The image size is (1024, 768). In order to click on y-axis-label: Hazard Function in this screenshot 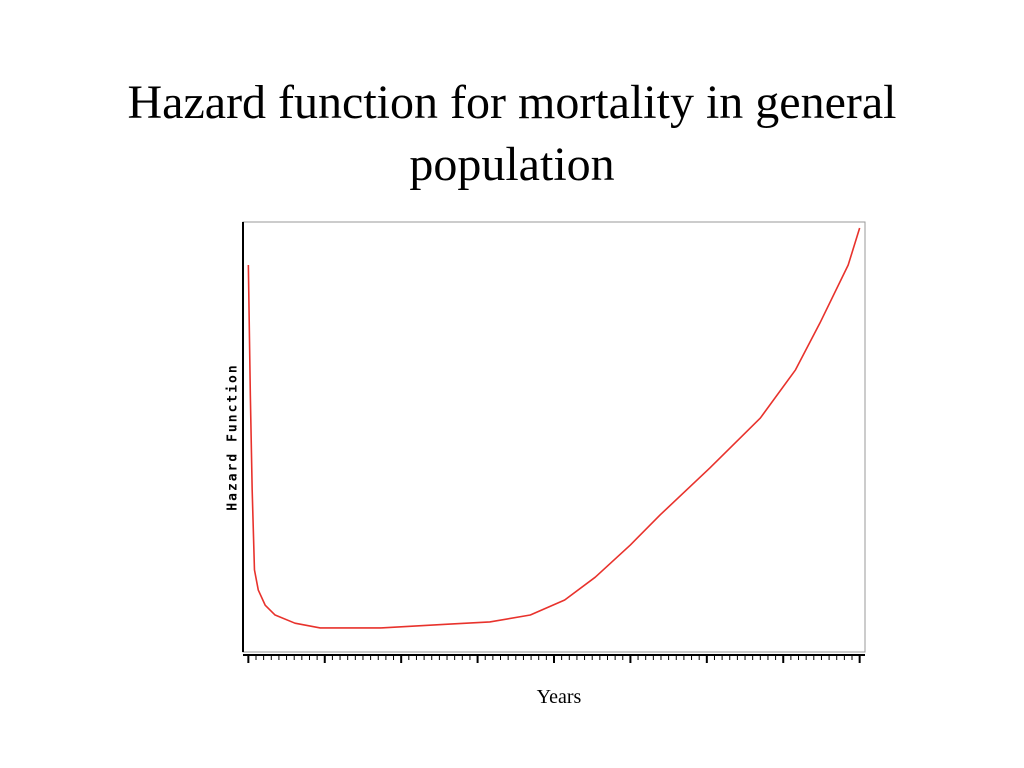, I will do `click(233, 436)`.